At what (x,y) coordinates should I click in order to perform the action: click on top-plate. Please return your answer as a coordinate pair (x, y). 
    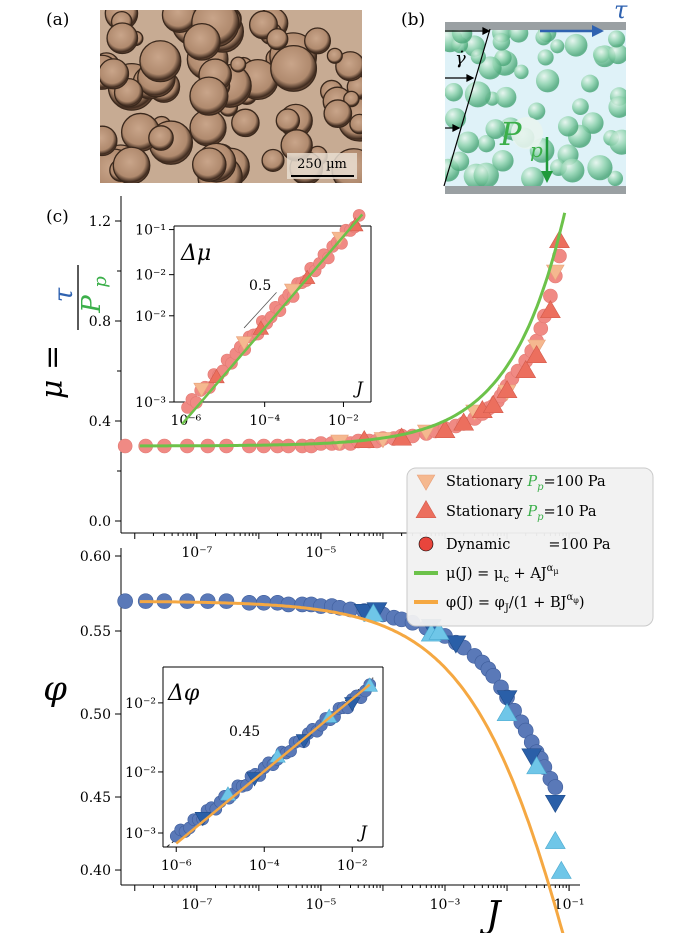
    Looking at the image, I should click on (535, 26).